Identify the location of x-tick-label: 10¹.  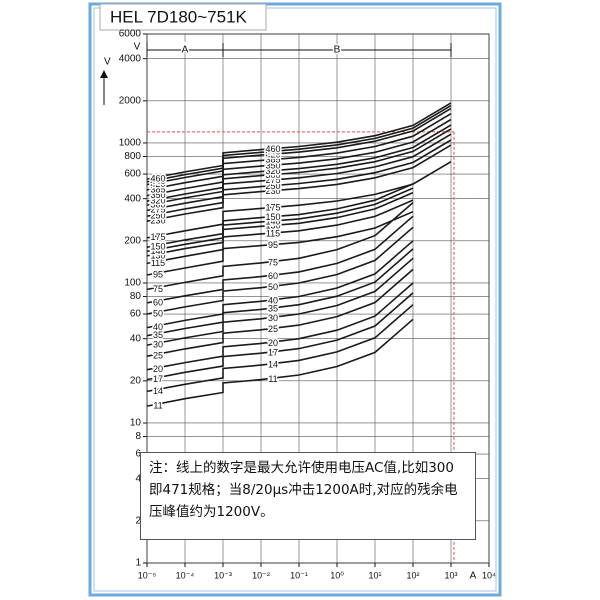
(374, 575).